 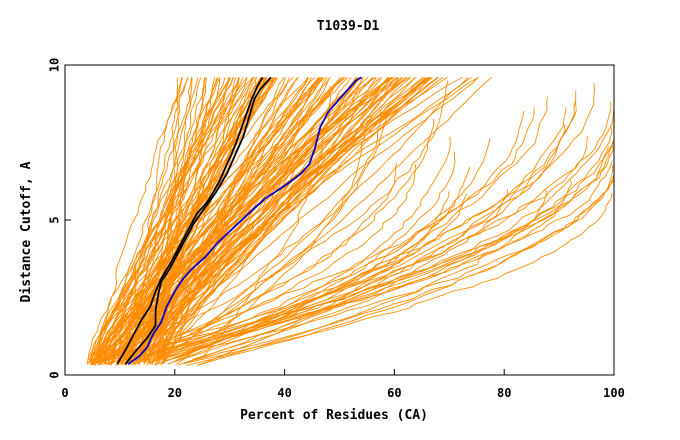 What do you see at coordinates (614, 393) in the screenshot?
I see `x-tick-label: 100` at bounding box center [614, 393].